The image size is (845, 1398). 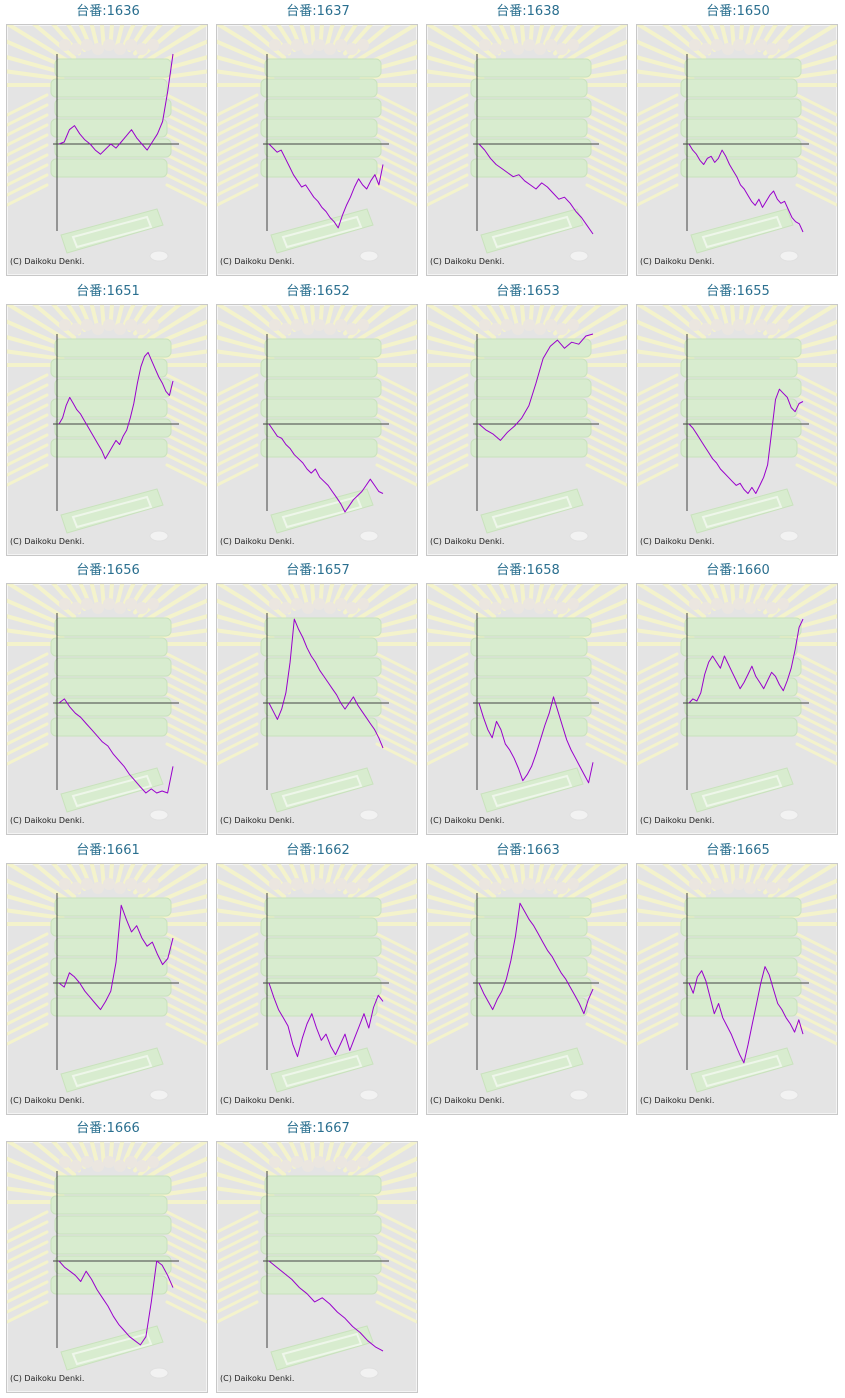 What do you see at coordinates (108, 1128) in the screenshot?
I see `machine-number-title: 台番:1666` at bounding box center [108, 1128].